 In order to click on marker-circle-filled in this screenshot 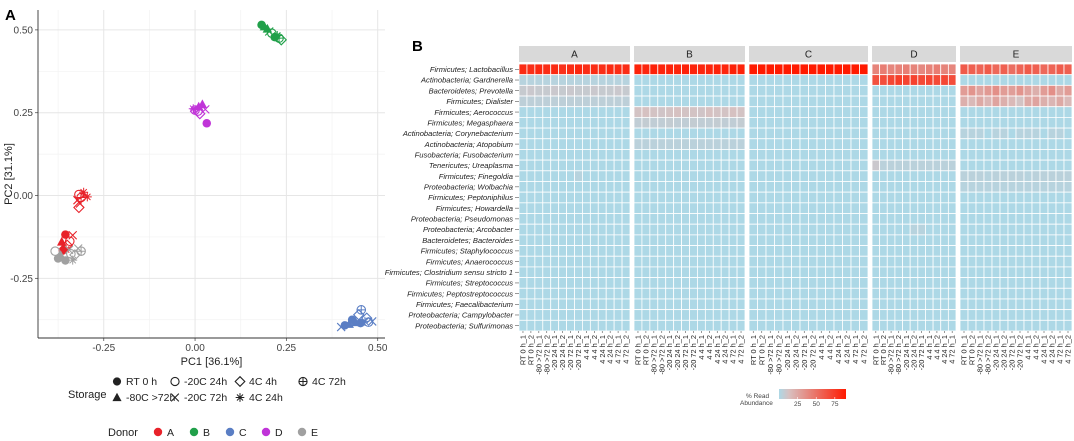, I will do `click(65, 260)`.